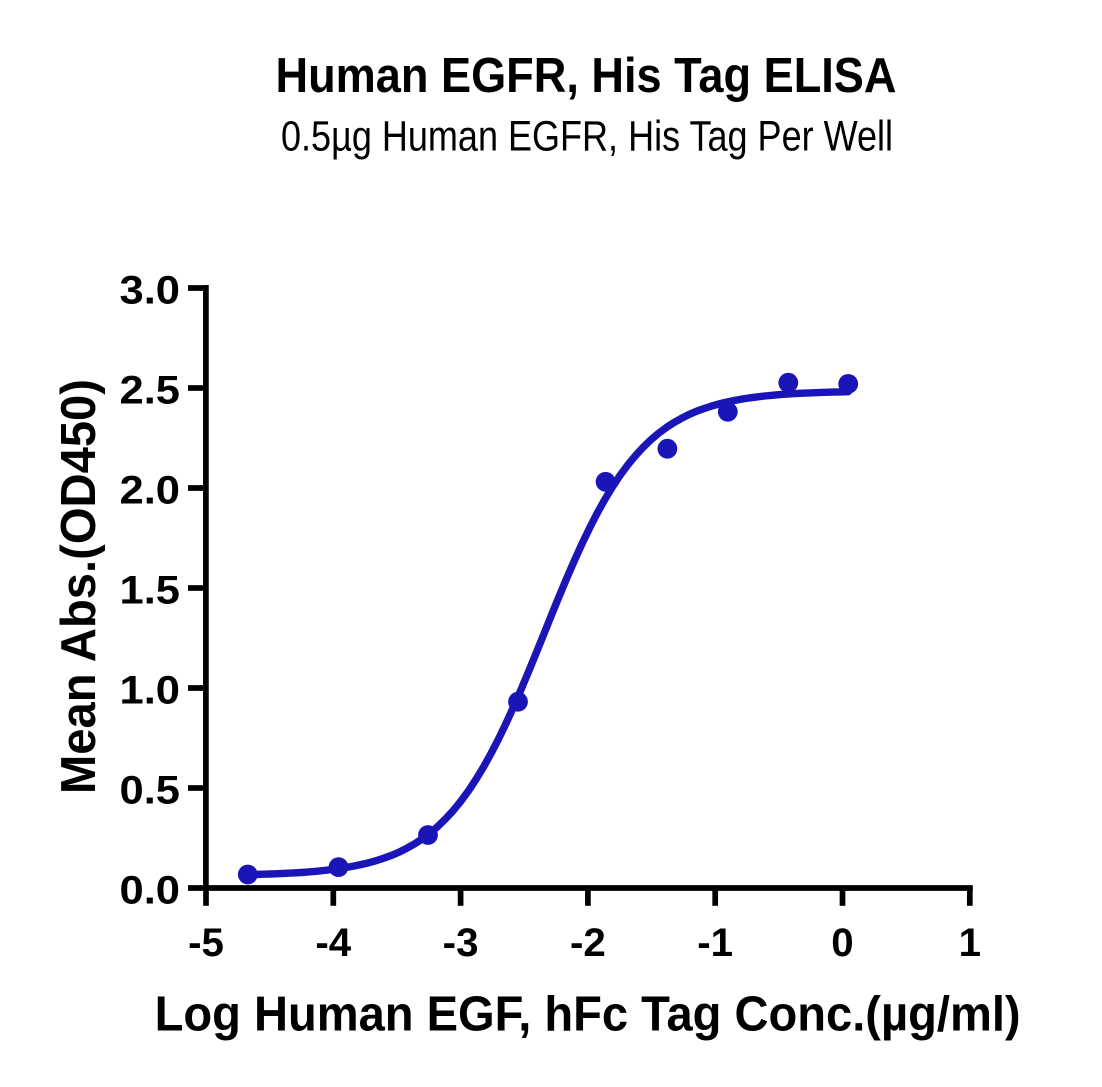 This screenshot has width=1102, height=1087. Describe the element at coordinates (150, 690) in the screenshot. I see `svg-text: 1.0` at that location.